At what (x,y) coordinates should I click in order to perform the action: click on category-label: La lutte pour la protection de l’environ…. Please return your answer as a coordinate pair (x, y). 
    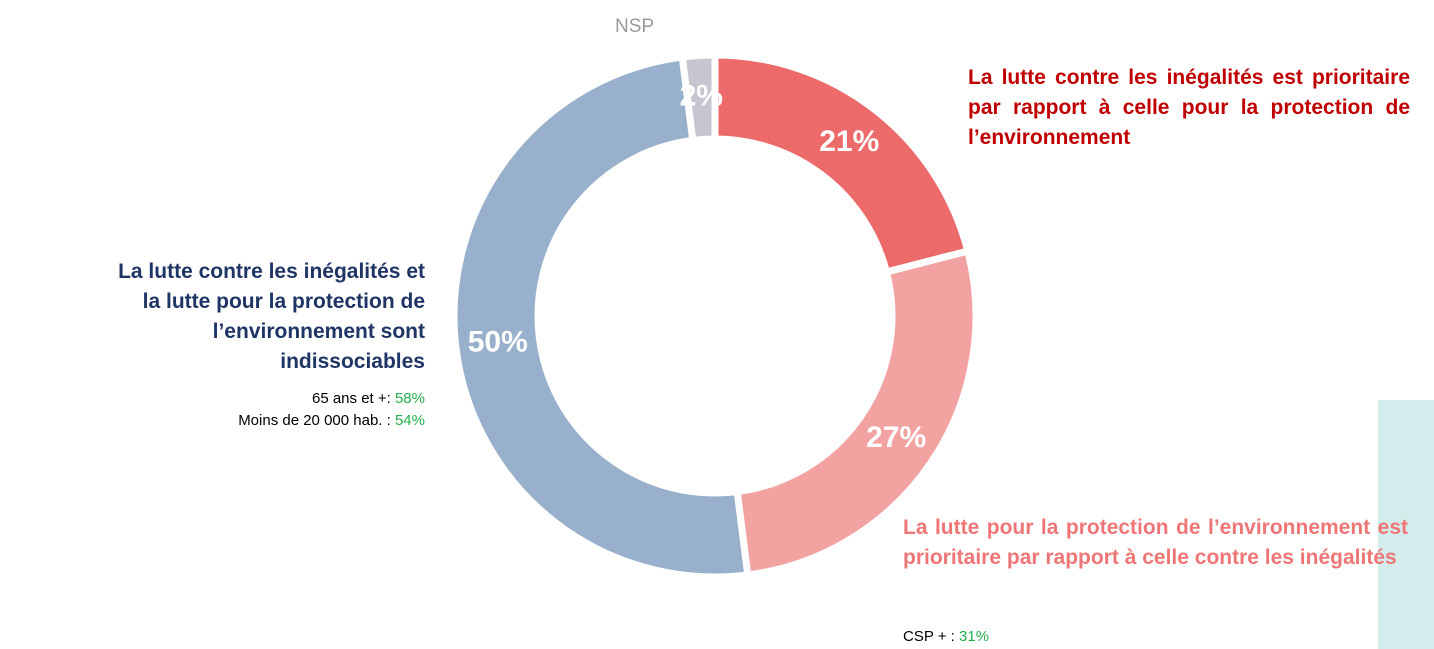
    Looking at the image, I should click on (1155, 542).